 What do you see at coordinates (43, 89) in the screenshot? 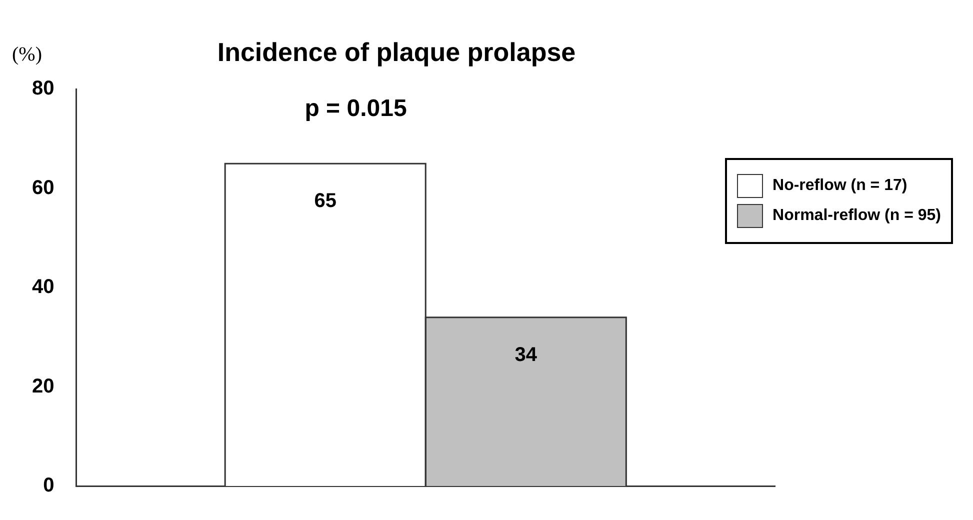
I see `y-tick-label: 80` at bounding box center [43, 89].